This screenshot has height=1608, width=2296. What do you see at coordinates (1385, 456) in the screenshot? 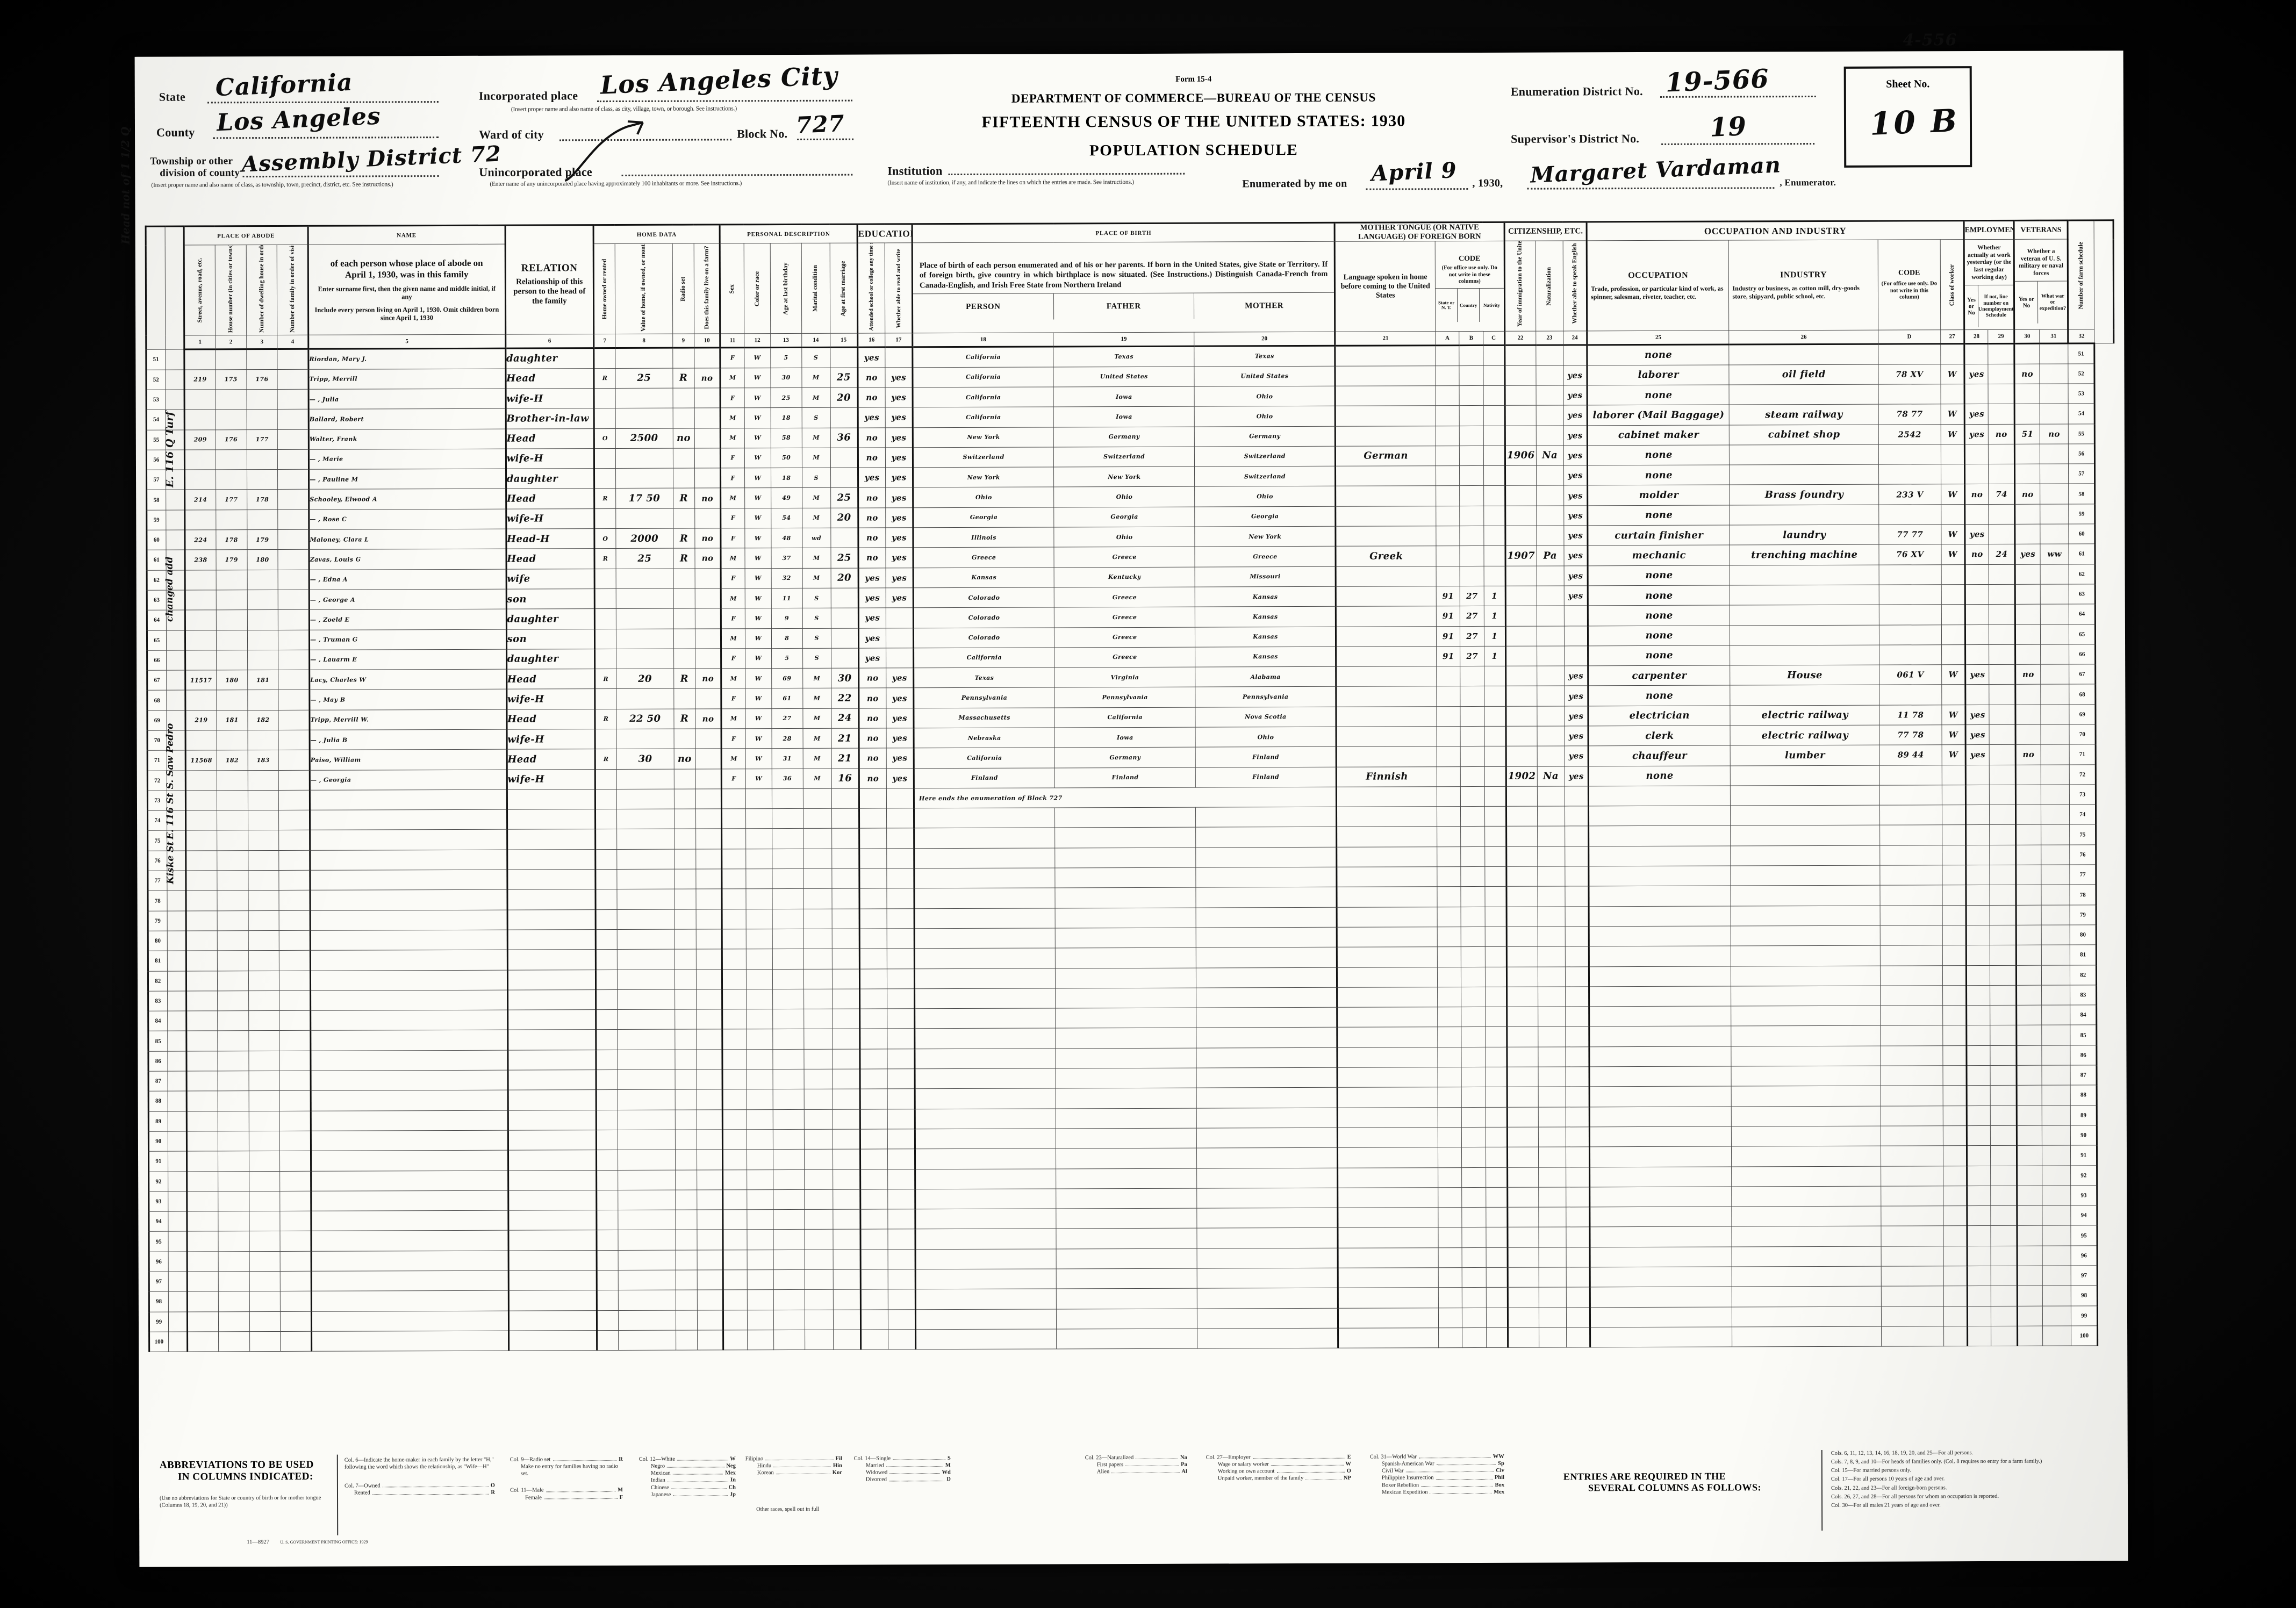
I see `cell-language: German` at bounding box center [1385, 456].